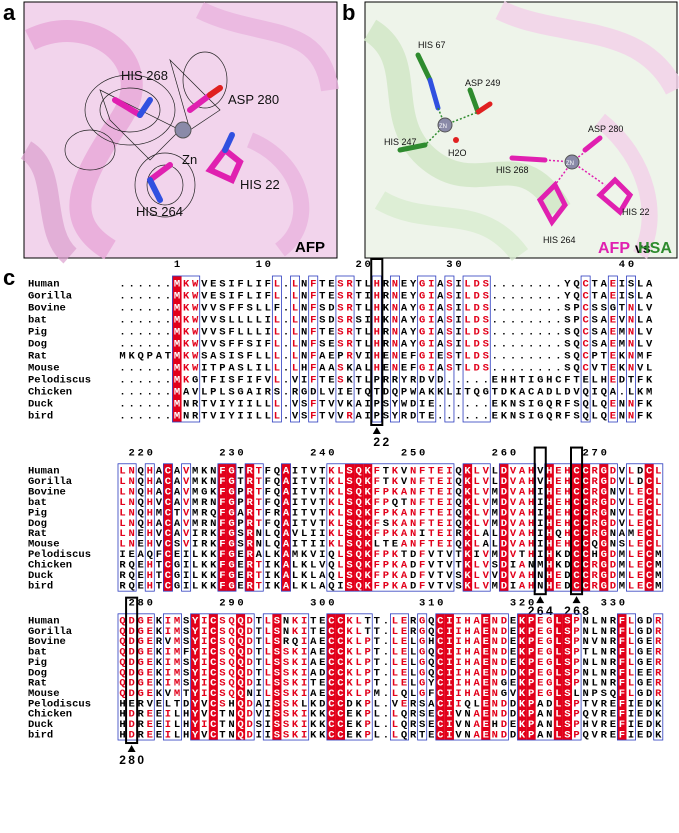 Image resolution: width=679 pixels, height=833 pixels. Describe the element at coordinates (614, 248) in the screenshot. I see `legend-afp: AFP` at that location.